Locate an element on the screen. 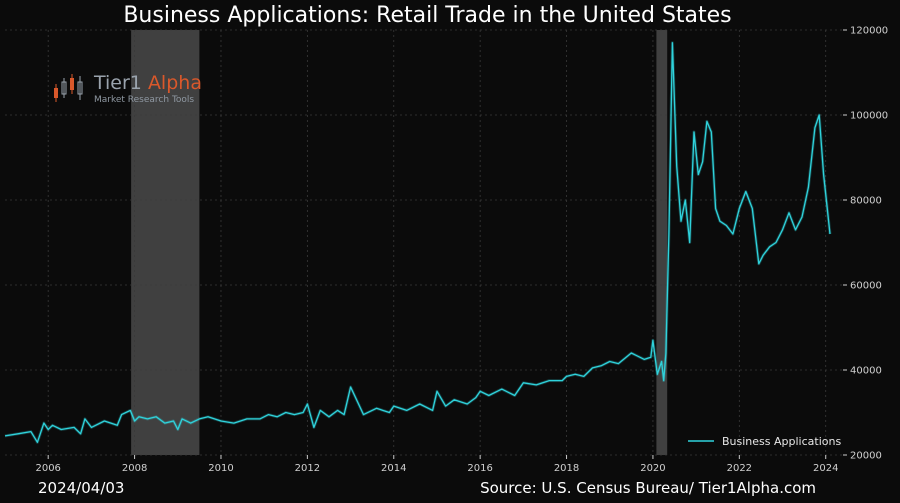 The image size is (900, 503). x-tick-label: 2018 is located at coordinates (566, 468).